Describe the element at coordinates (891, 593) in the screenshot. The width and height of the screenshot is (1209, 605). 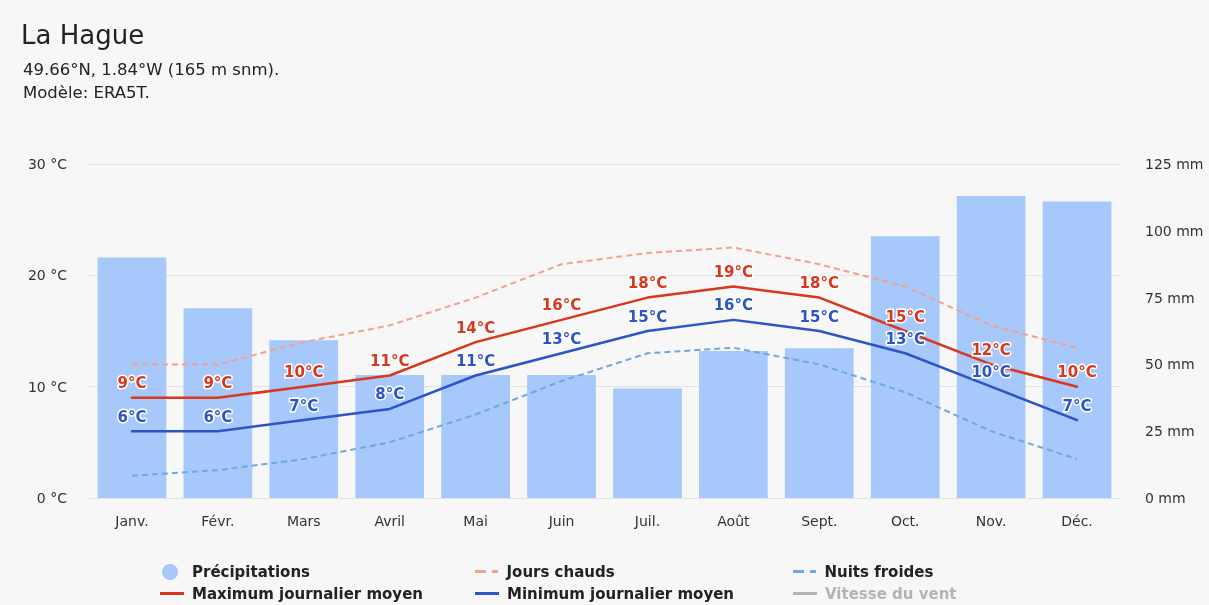
I see `legend-label: Vitesse du vent` at that location.